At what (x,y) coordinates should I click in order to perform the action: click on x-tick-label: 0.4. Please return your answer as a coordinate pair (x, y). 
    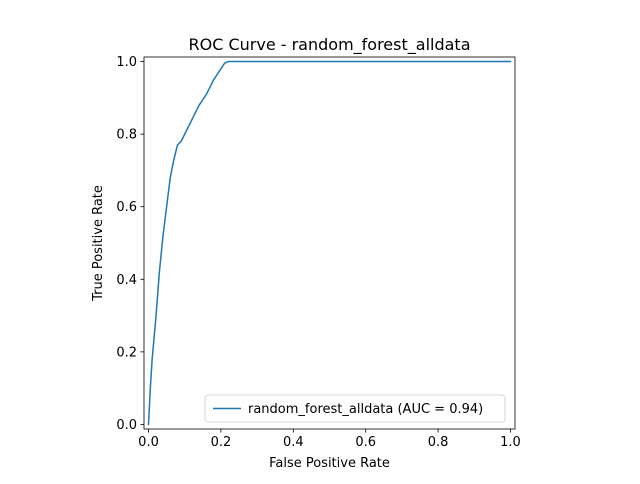
    Looking at the image, I should click on (293, 442).